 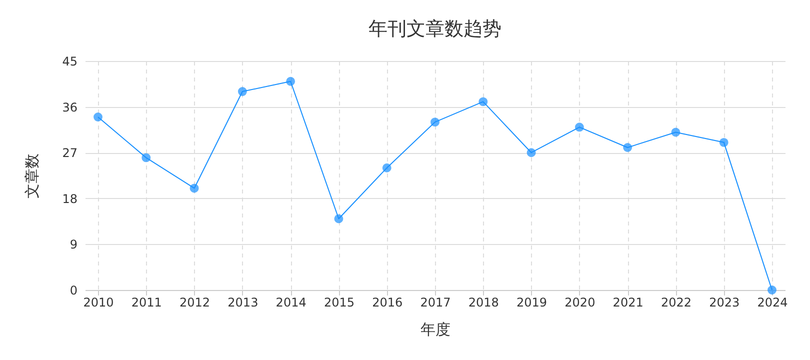 I want to click on x-tick-label: 2015, so click(x=339, y=303).